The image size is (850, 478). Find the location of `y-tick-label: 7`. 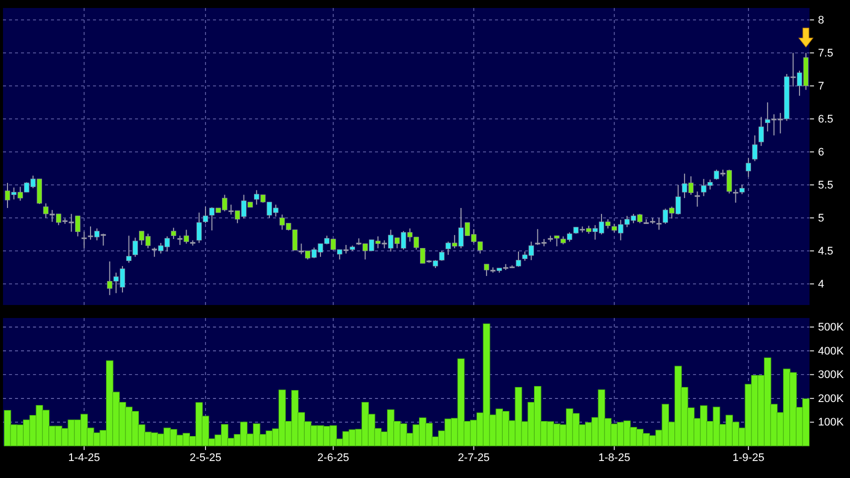

y-tick-label: 7 is located at coordinates (821, 86).